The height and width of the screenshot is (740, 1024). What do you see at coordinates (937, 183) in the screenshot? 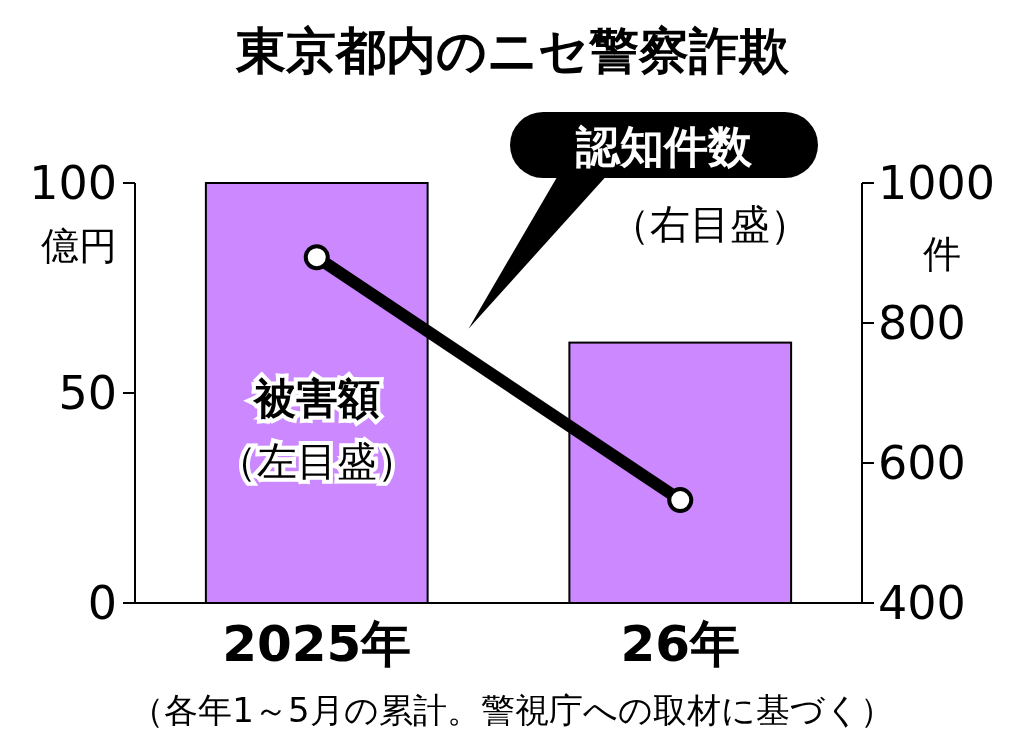
I see `y2-tick-label: 1000` at bounding box center [937, 183].